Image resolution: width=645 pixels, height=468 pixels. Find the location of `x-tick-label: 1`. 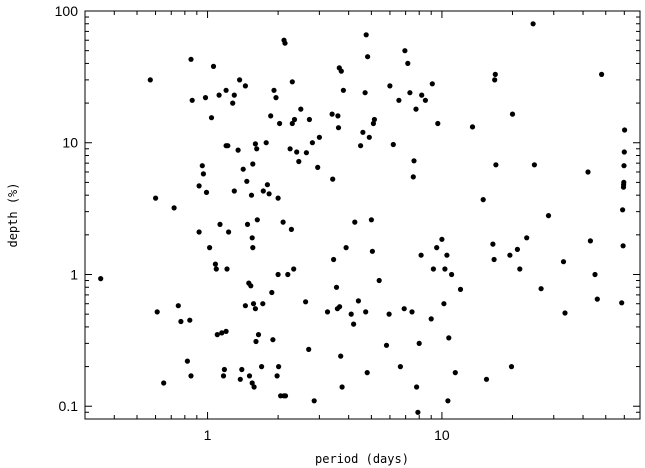

x-tick-label: 1 is located at coordinates (208, 435).